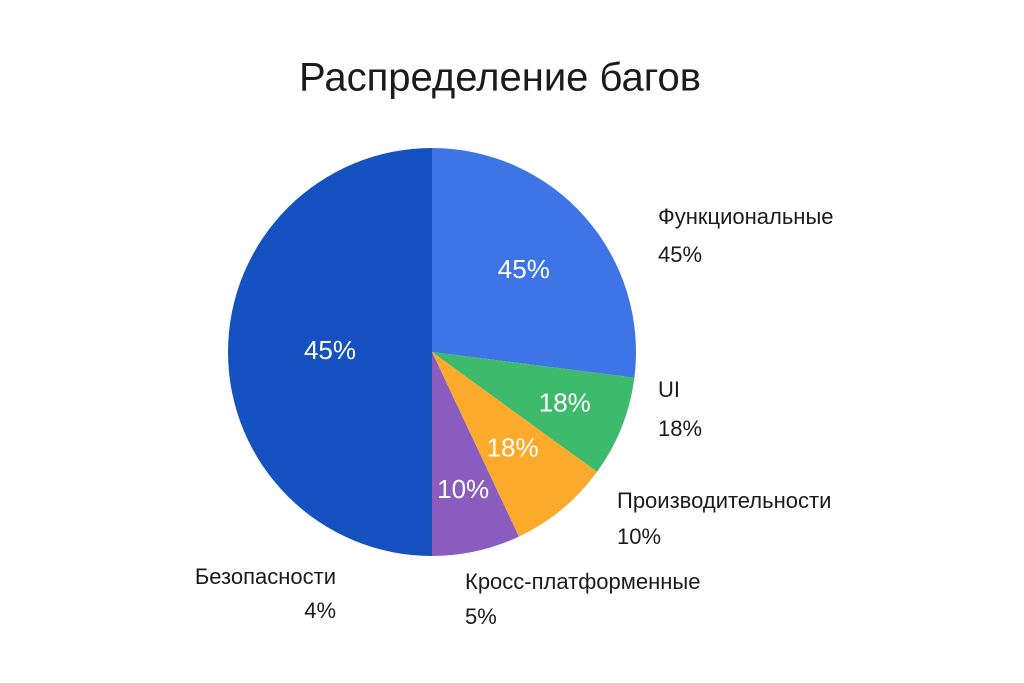 The width and height of the screenshot is (1024, 683). What do you see at coordinates (320, 610) in the screenshot?
I see `legend-value: 4%` at bounding box center [320, 610].